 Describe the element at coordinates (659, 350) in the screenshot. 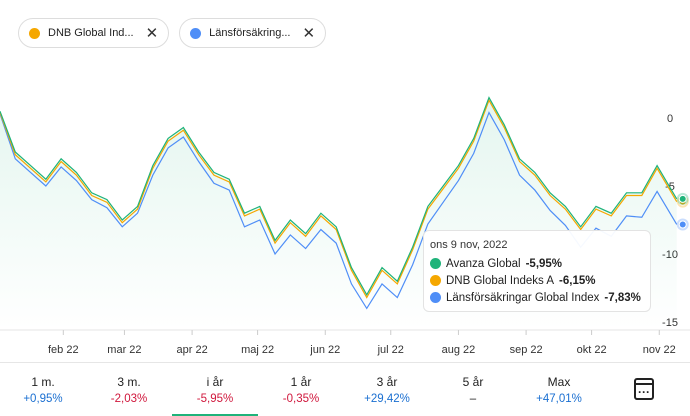

I see `x-tick-label: nov 22` at that location.